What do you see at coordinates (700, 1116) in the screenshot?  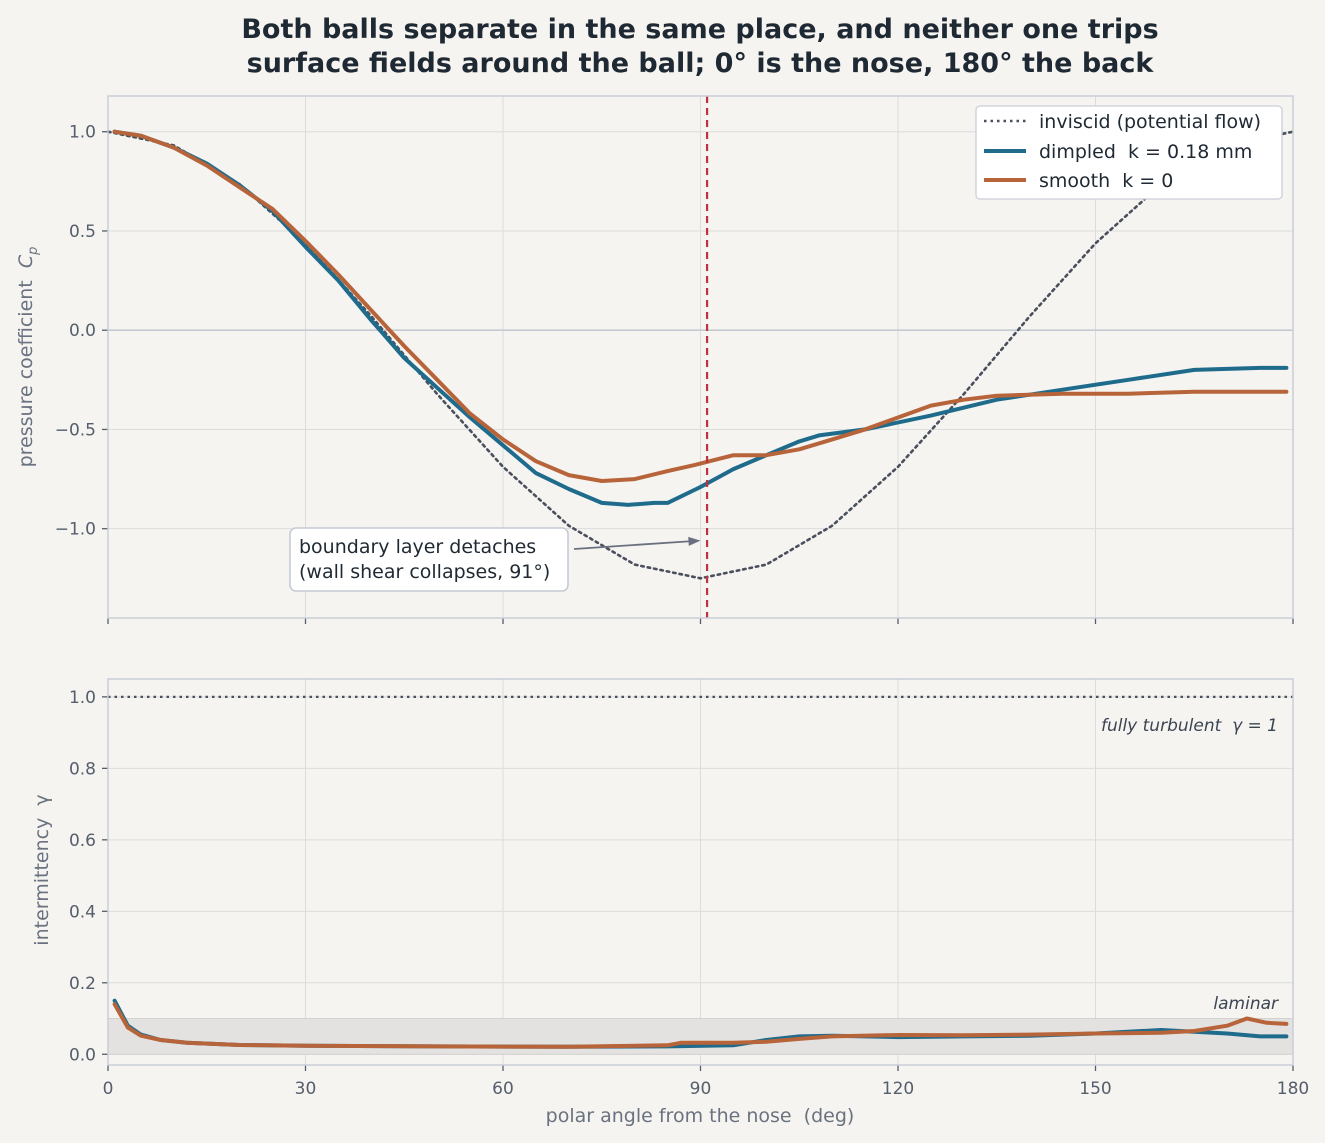 I see `x-axis-label: polar angle from the nose (deg)` at bounding box center [700, 1116].